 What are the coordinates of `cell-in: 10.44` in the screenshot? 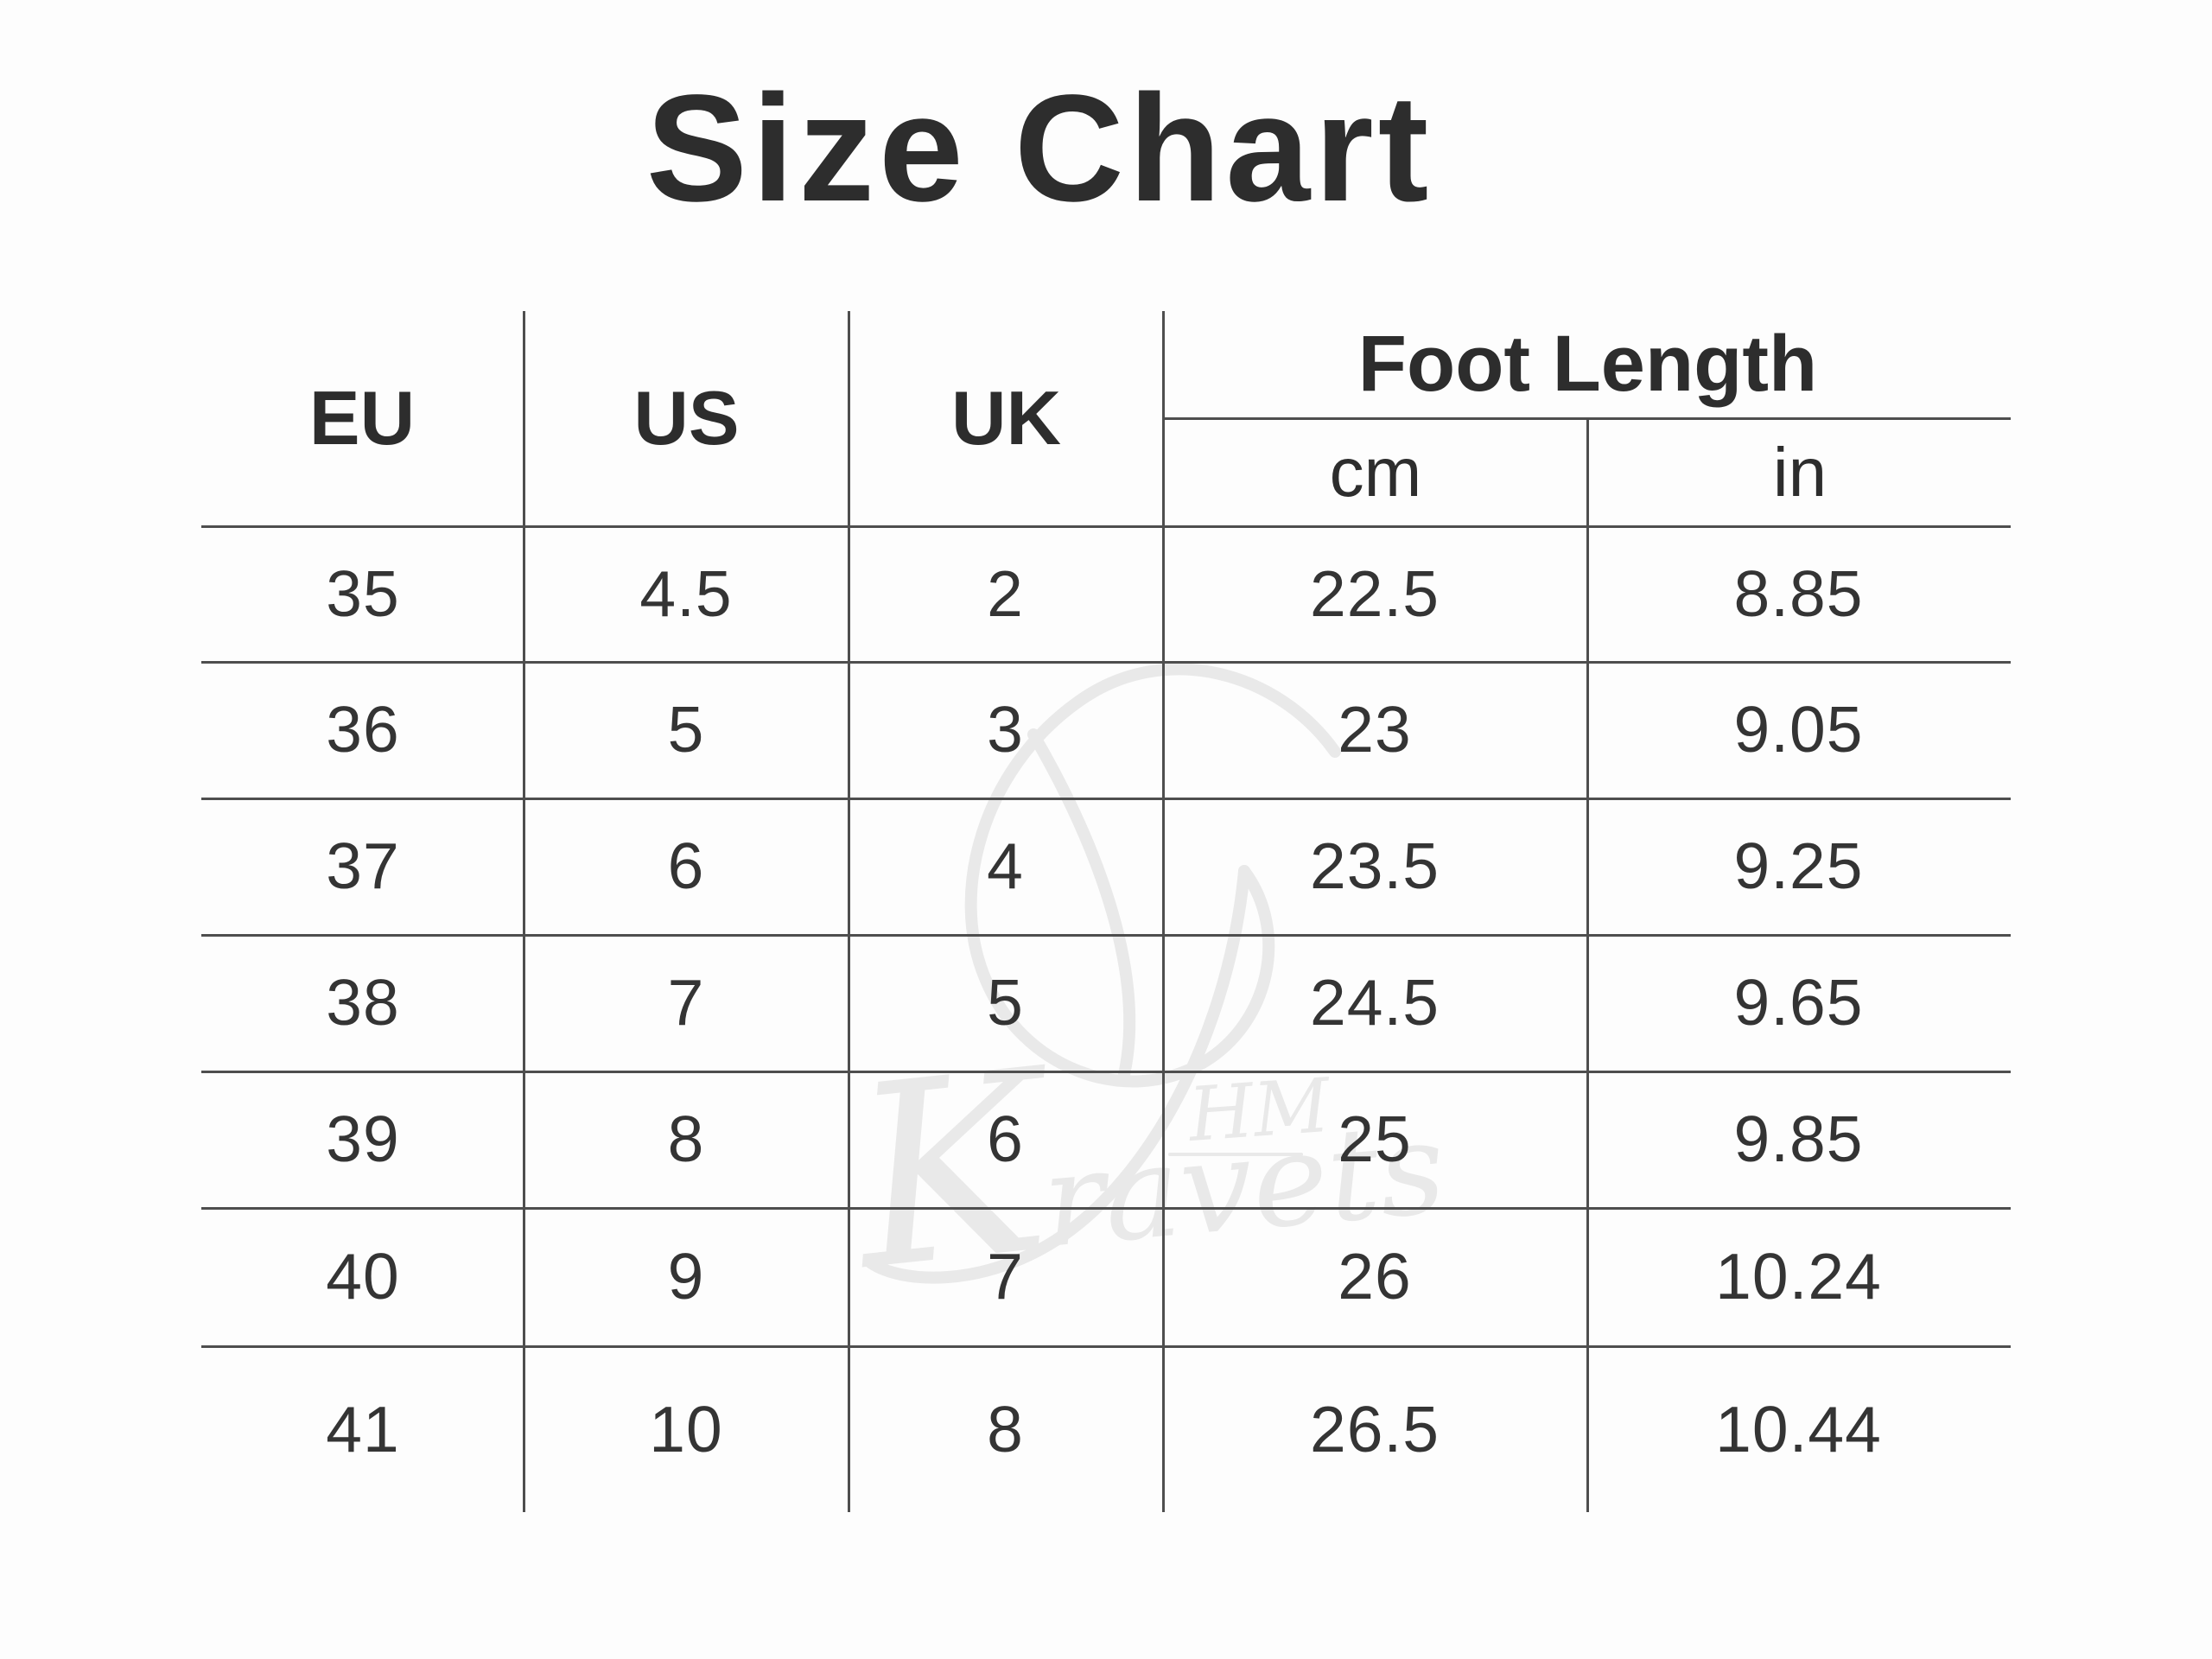 It's located at (1798, 1428).